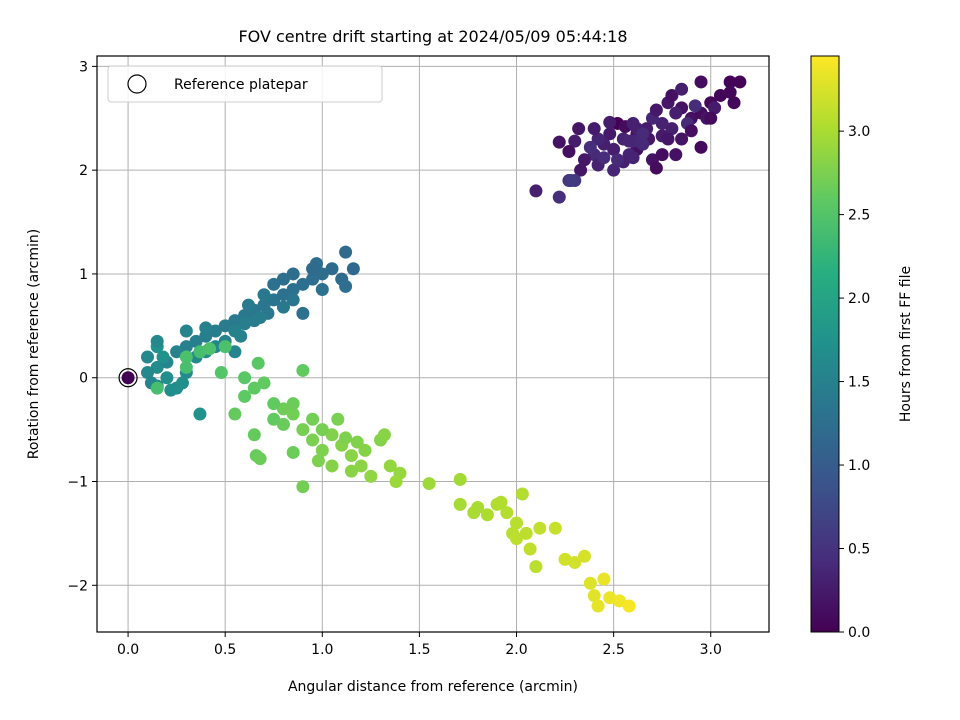  What do you see at coordinates (83, 171) in the screenshot?
I see `y-tick-label: 2` at bounding box center [83, 171].